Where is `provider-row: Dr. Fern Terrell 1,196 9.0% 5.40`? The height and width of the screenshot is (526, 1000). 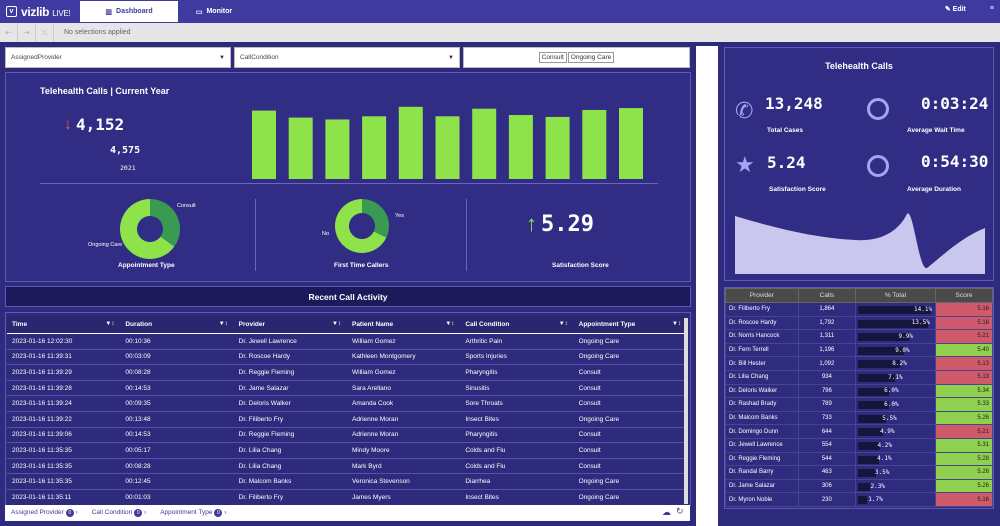 provider-row: Dr. Fern Terrell 1,196 9.0% 5.40 is located at coordinates (859, 350).